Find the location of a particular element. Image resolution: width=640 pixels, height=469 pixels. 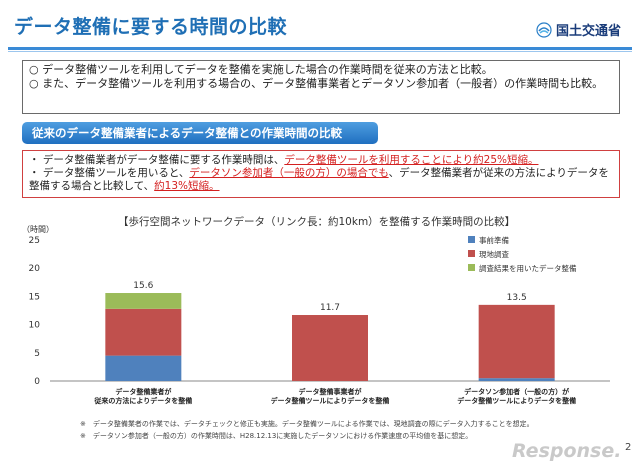

finding-1-highlight: データ整備ツールを利用することにより約25%短縮。 is located at coordinates (411, 160).